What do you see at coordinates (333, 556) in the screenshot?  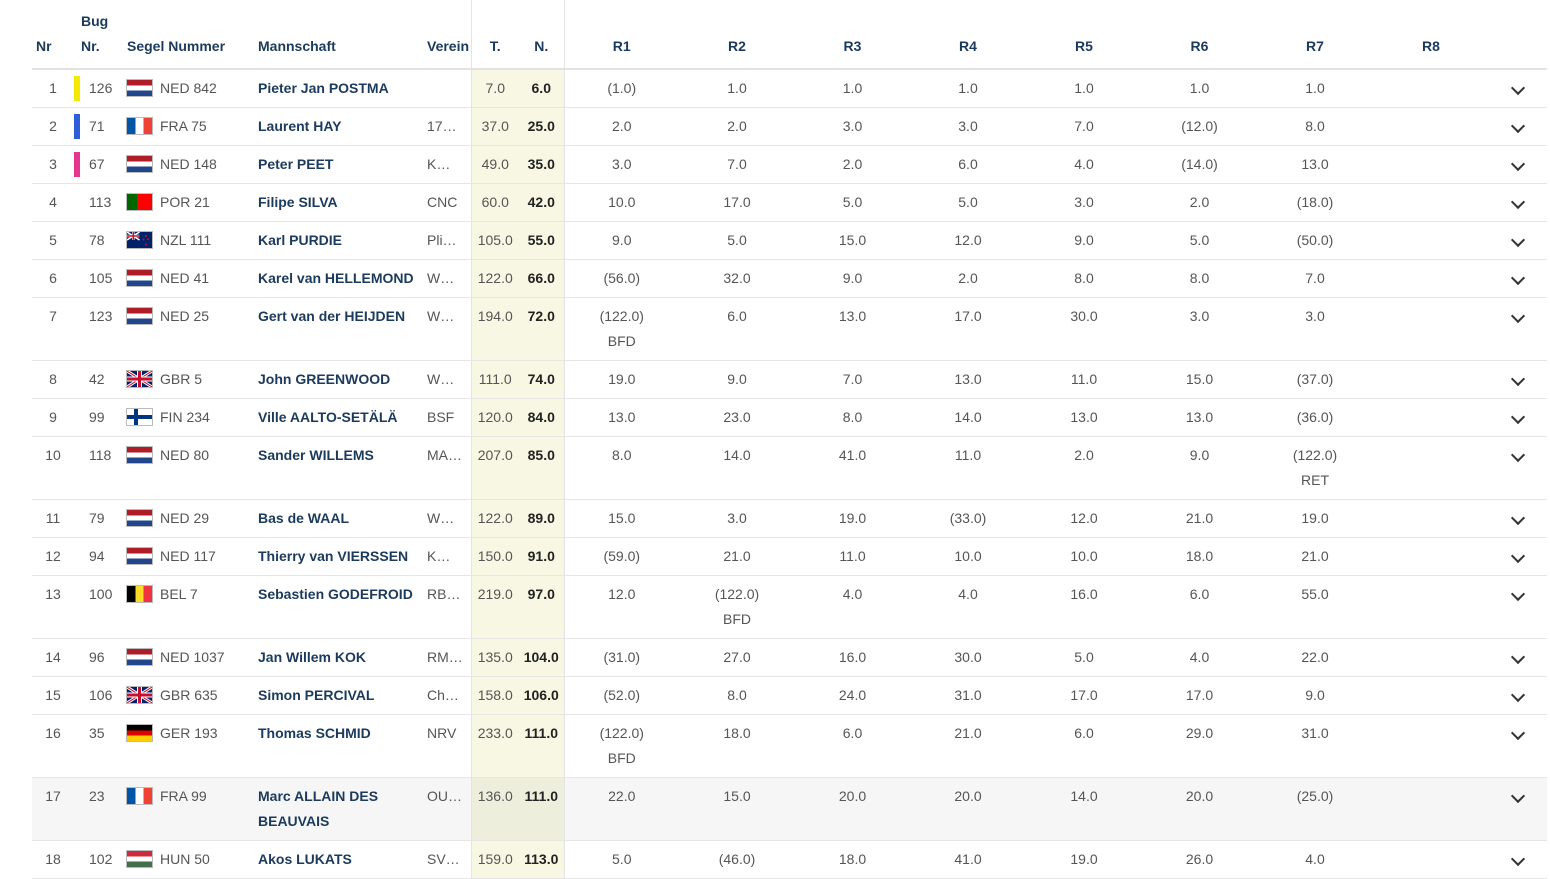 I see `team-name-link: Thierry van VIERSSEN` at bounding box center [333, 556].